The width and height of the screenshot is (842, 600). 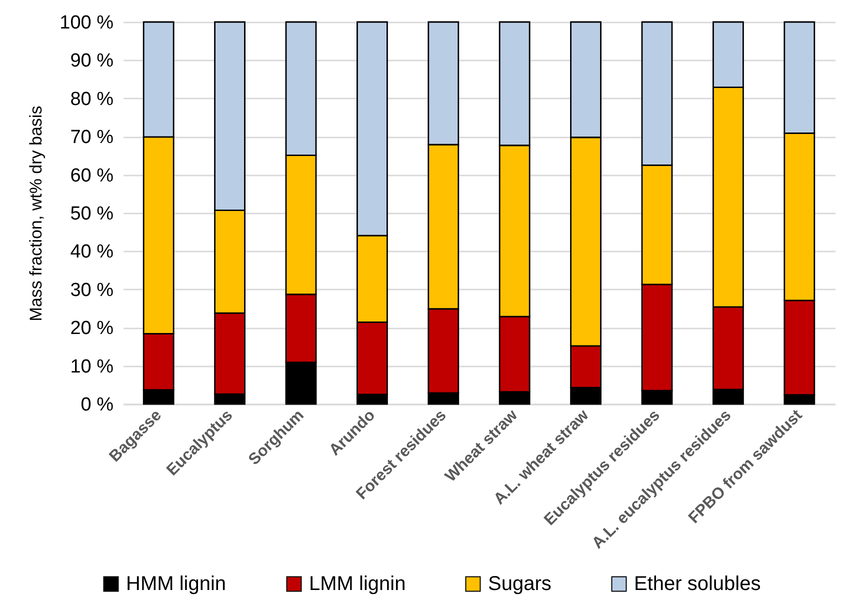 What do you see at coordinates (92, 61) in the screenshot?
I see `y-tick-label: 90 %` at bounding box center [92, 61].